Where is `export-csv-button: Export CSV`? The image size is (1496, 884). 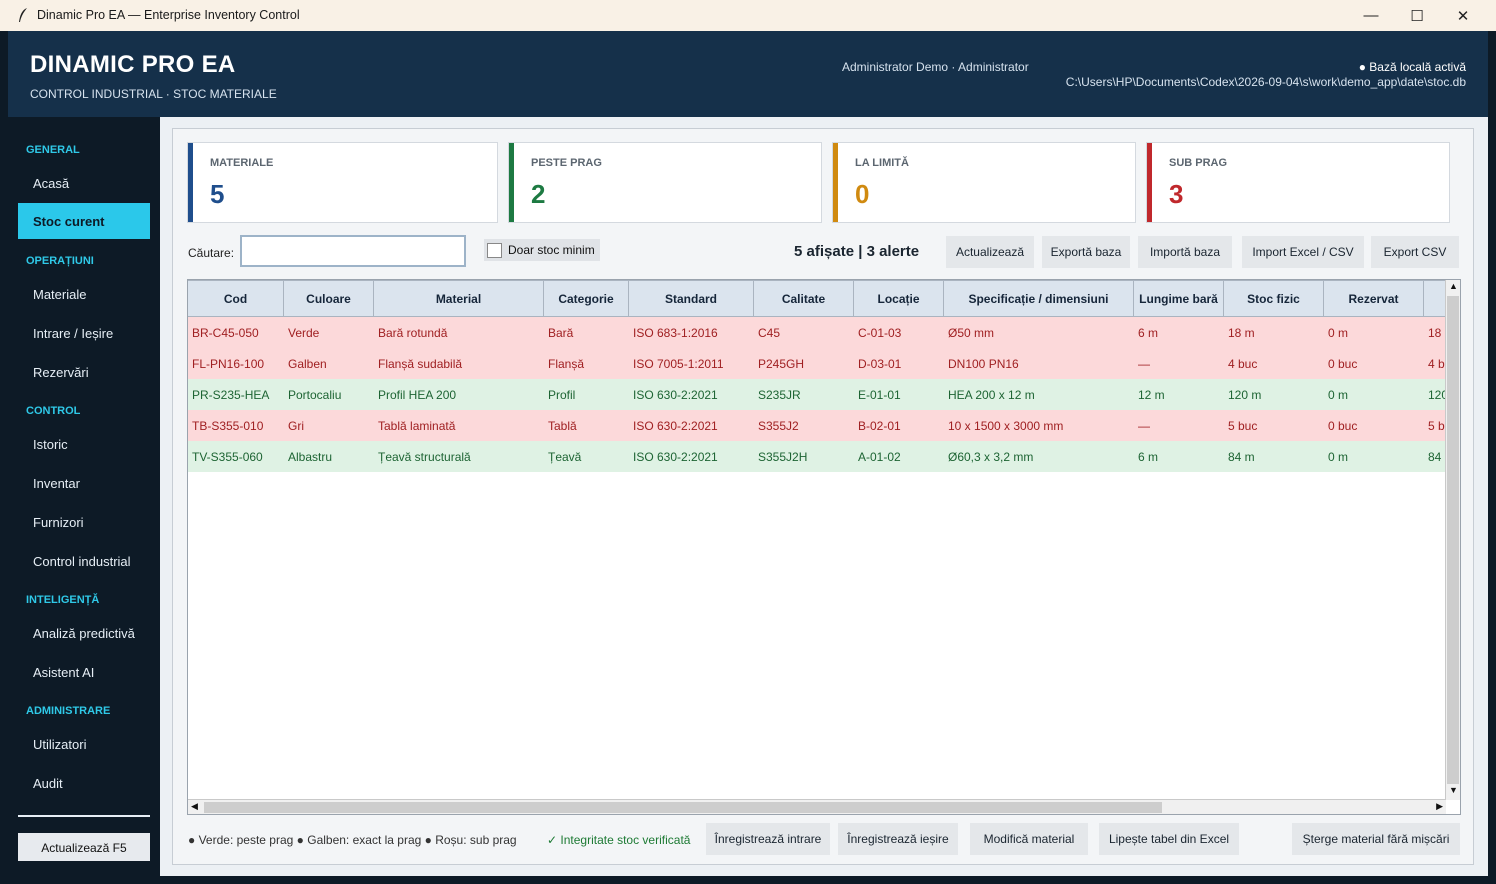
export-csv-button: Export CSV is located at coordinates (1415, 252).